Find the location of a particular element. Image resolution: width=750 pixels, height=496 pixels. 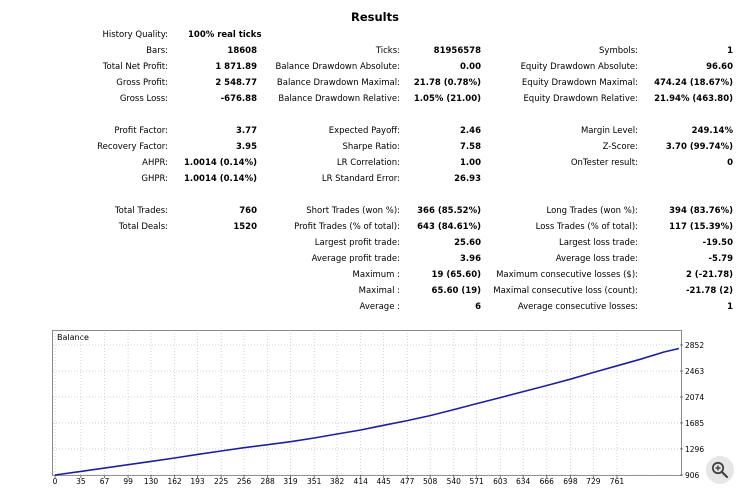

stat-value: 65.60 (19) is located at coordinates (456, 291).